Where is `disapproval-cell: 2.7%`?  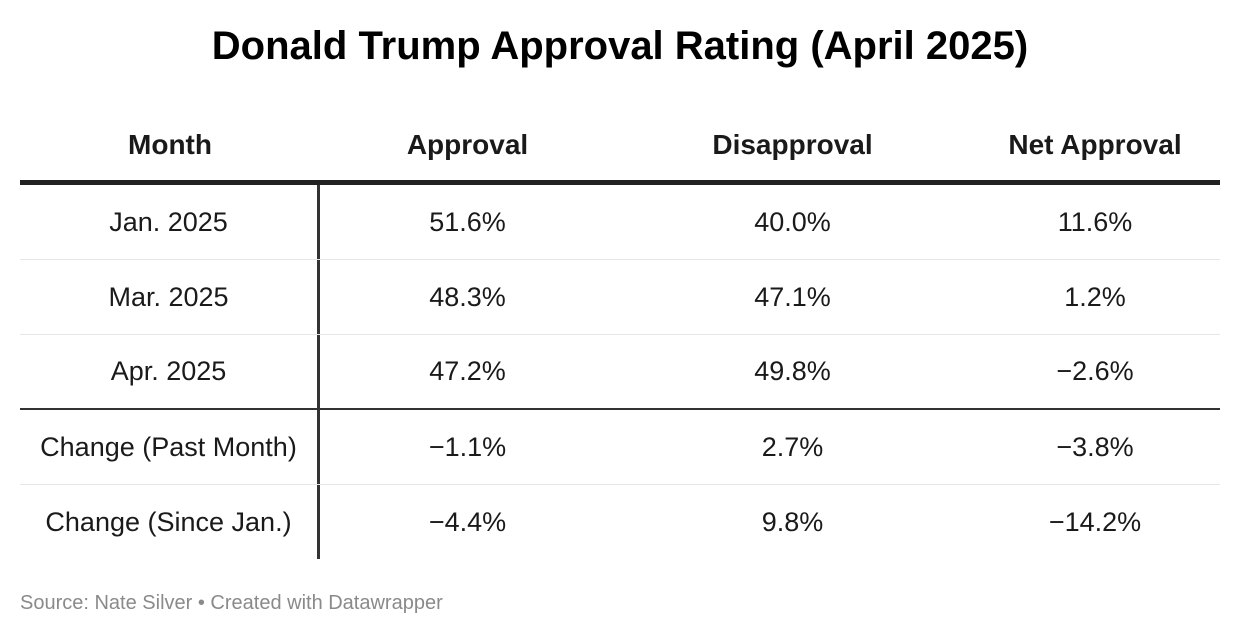
disapproval-cell: 2.7% is located at coordinates (792, 446).